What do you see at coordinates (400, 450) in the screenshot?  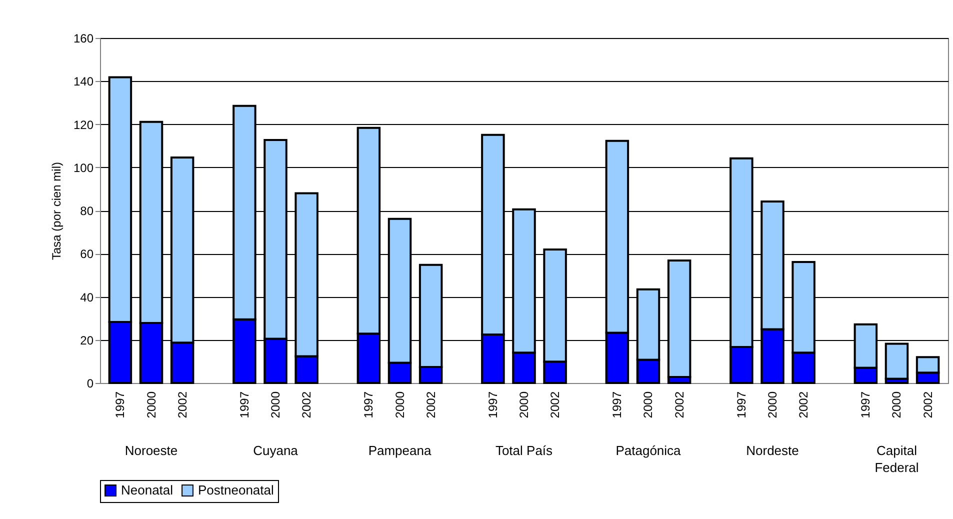 I see `text: Pampeana` at bounding box center [400, 450].